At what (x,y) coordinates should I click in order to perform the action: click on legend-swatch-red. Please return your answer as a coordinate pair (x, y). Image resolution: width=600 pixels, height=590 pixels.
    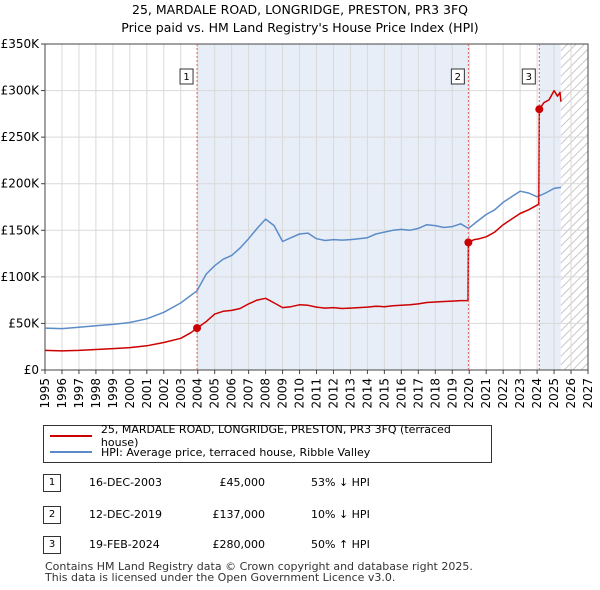
    Looking at the image, I should click on (71, 436).